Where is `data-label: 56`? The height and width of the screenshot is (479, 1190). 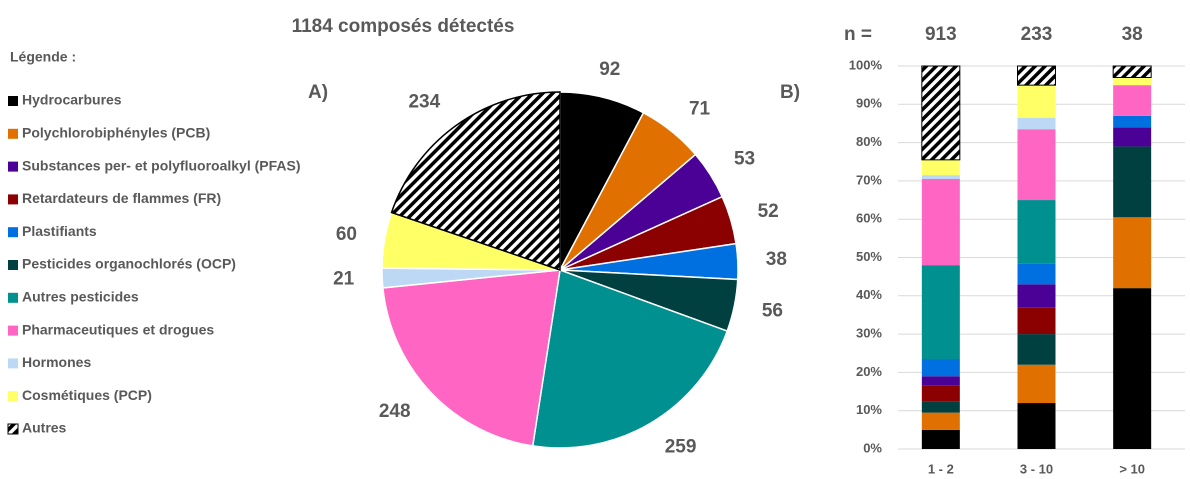
data-label: 56 is located at coordinates (772, 310).